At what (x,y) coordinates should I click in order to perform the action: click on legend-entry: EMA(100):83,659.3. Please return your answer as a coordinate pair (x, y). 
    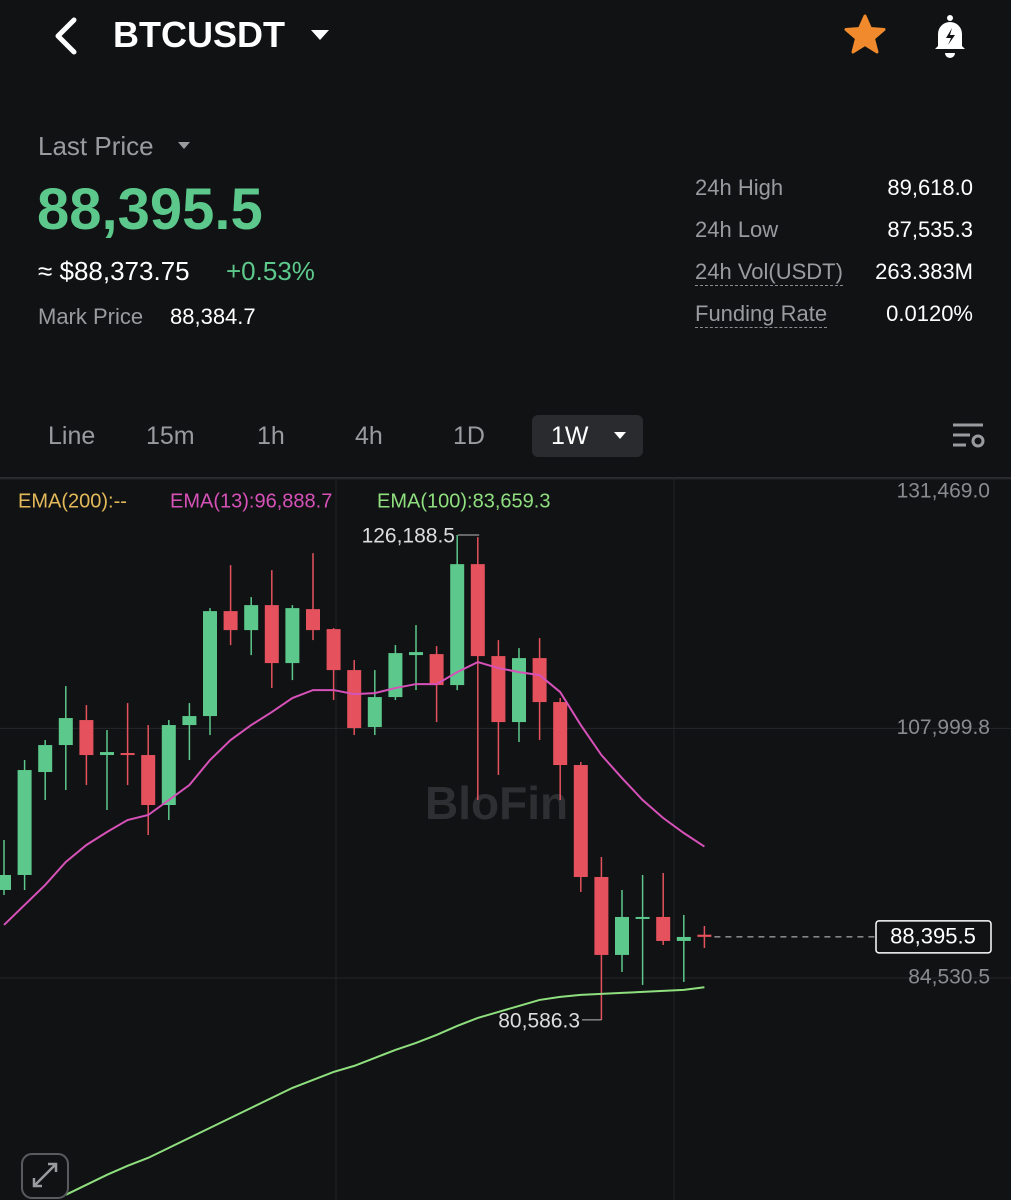
    Looking at the image, I should click on (463, 501).